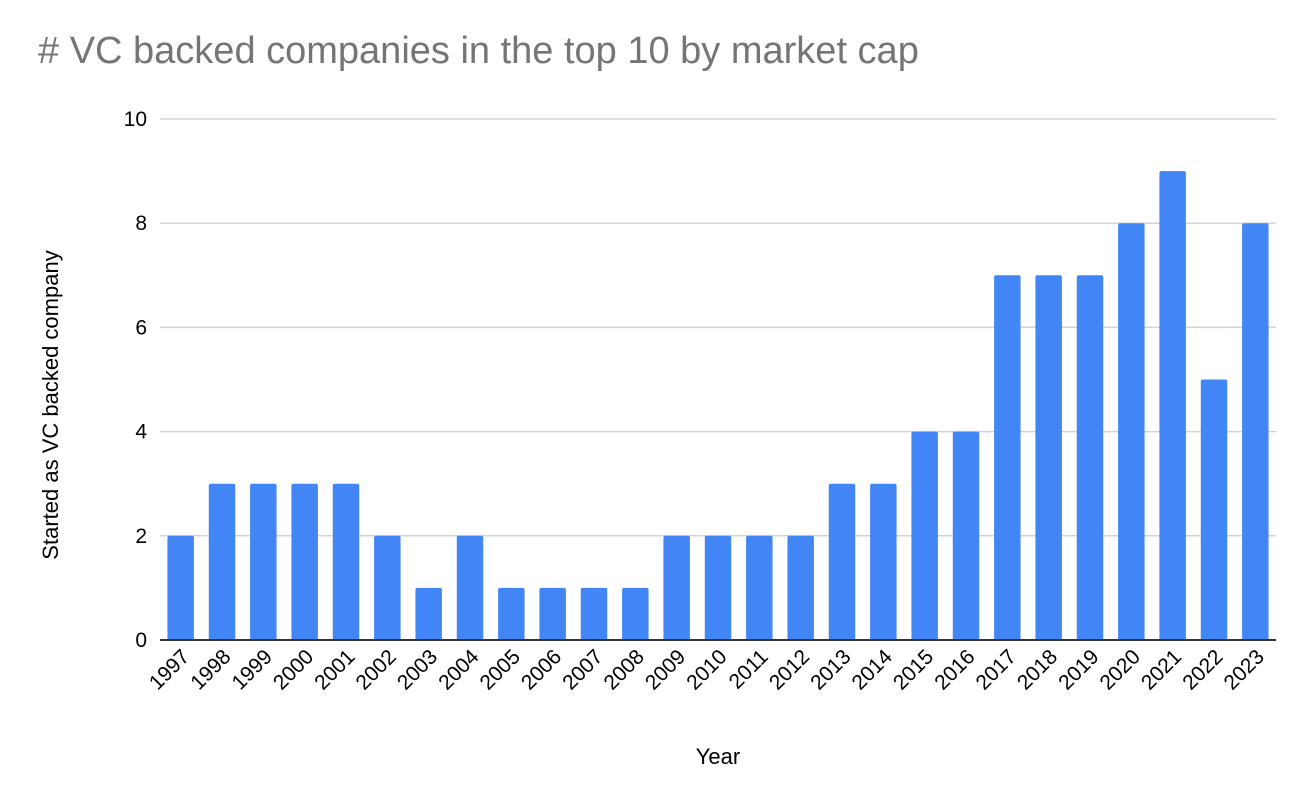  What do you see at coordinates (1078, 669) in the screenshot?
I see `x-tick-label: 2019` at bounding box center [1078, 669].